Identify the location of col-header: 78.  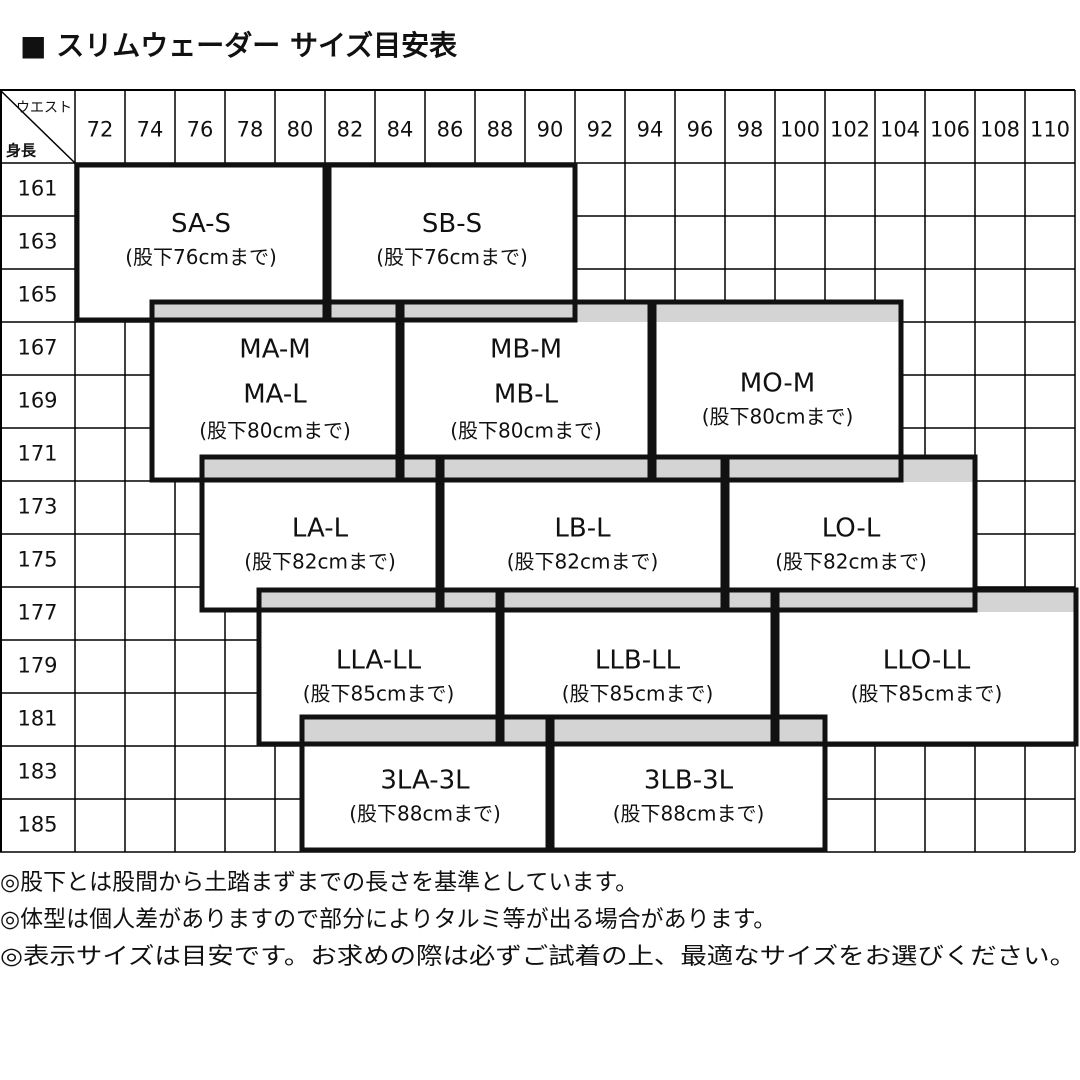
(250, 130).